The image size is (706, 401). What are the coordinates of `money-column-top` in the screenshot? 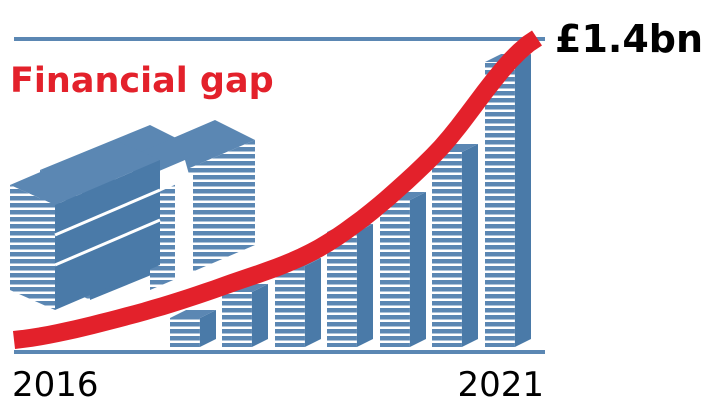 It's located at (193, 314).